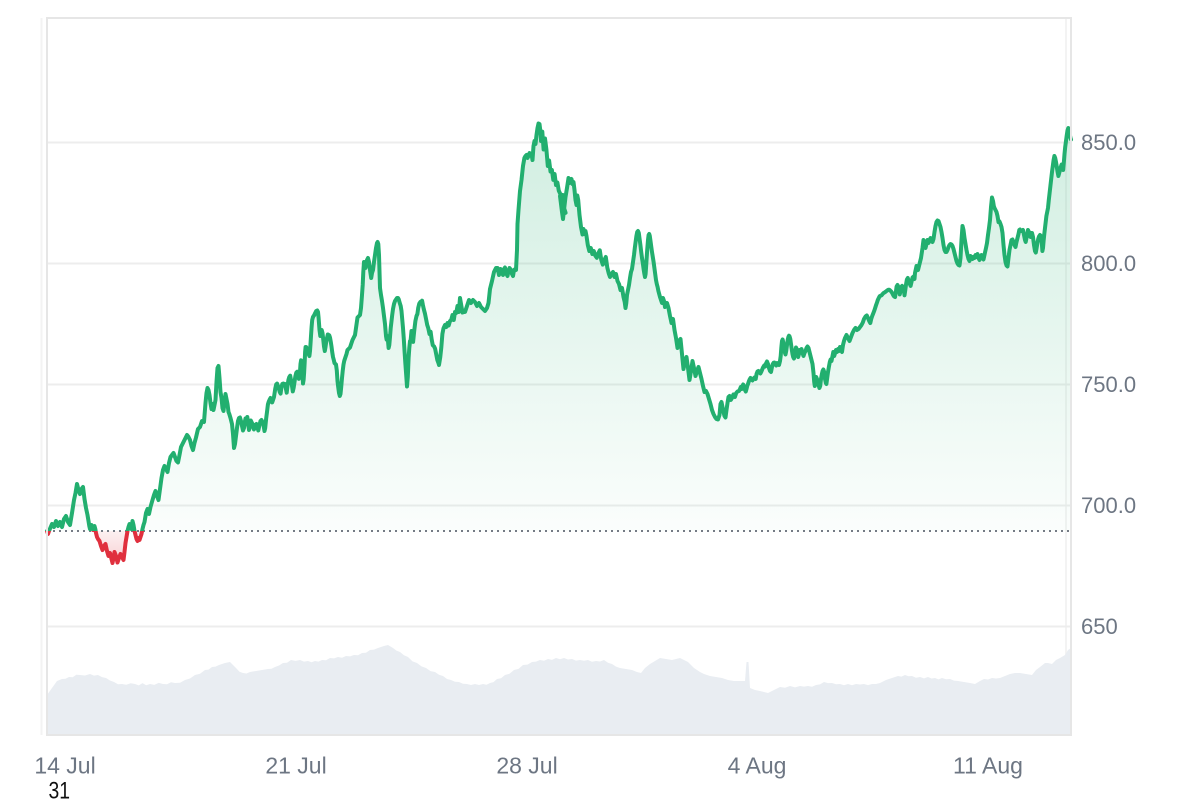 The width and height of the screenshot is (1200, 800). I want to click on svg-text: 4 Aug, so click(757, 766).